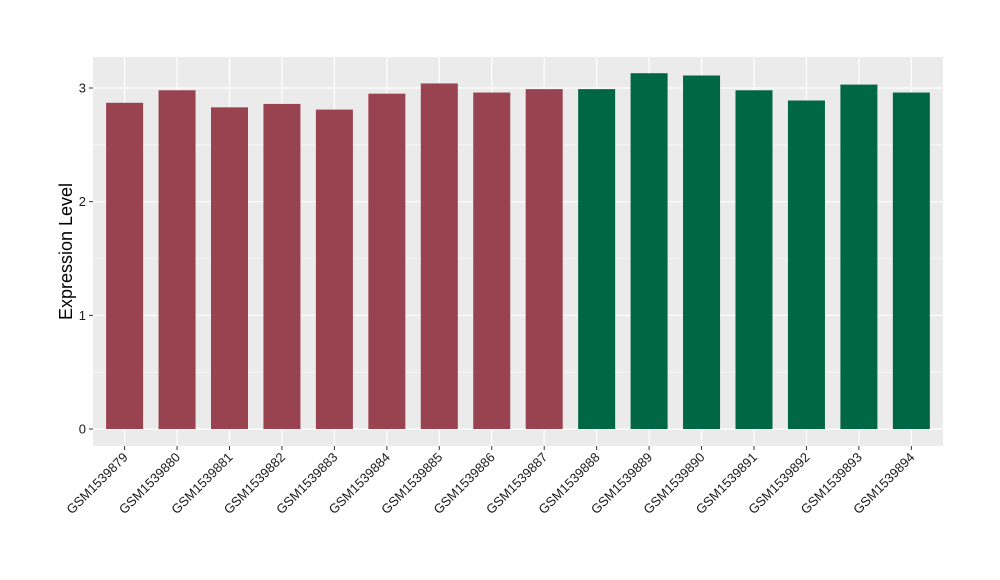 The height and width of the screenshot is (580, 1000). I want to click on y-tick-label: 0, so click(82, 429).